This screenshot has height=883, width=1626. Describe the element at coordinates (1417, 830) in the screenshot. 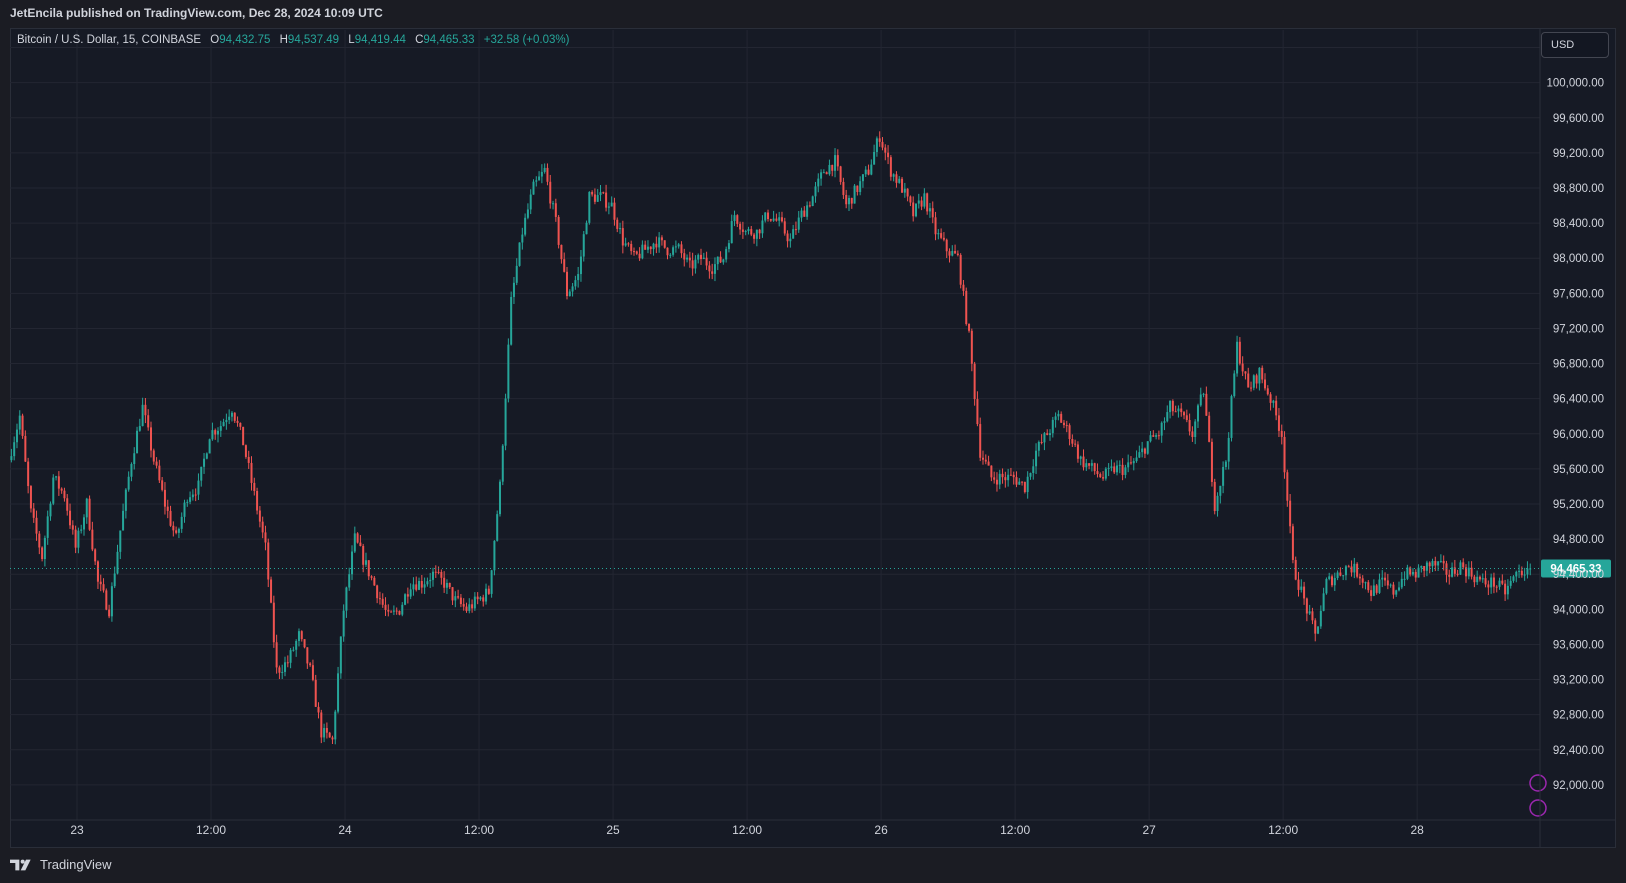

I see `x-tick-label: 28` at that location.